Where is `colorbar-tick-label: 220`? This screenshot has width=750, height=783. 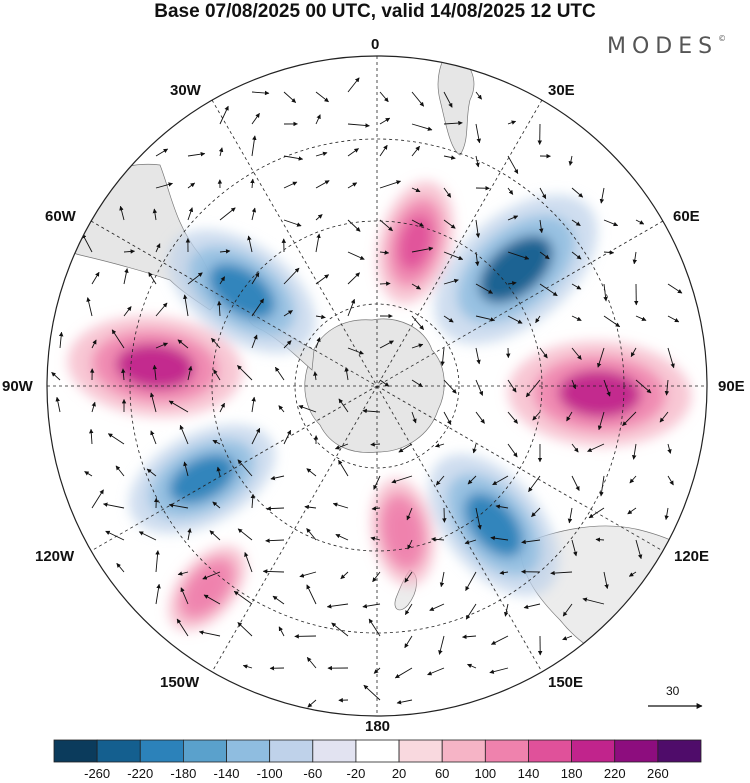 colorbar-tick-label: 220 is located at coordinates (615, 773).